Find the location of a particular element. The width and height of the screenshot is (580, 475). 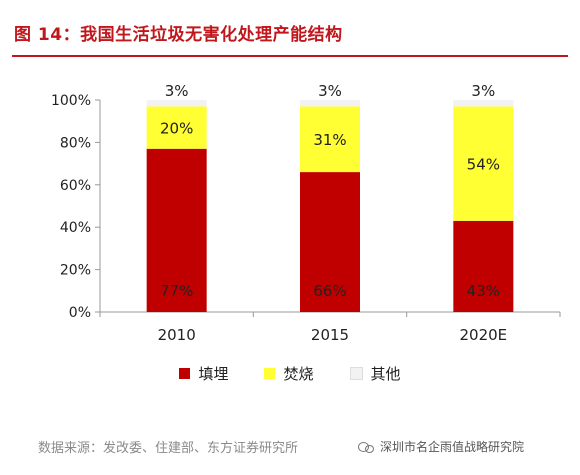

legend-label-other: 其他 is located at coordinates (385, 374).